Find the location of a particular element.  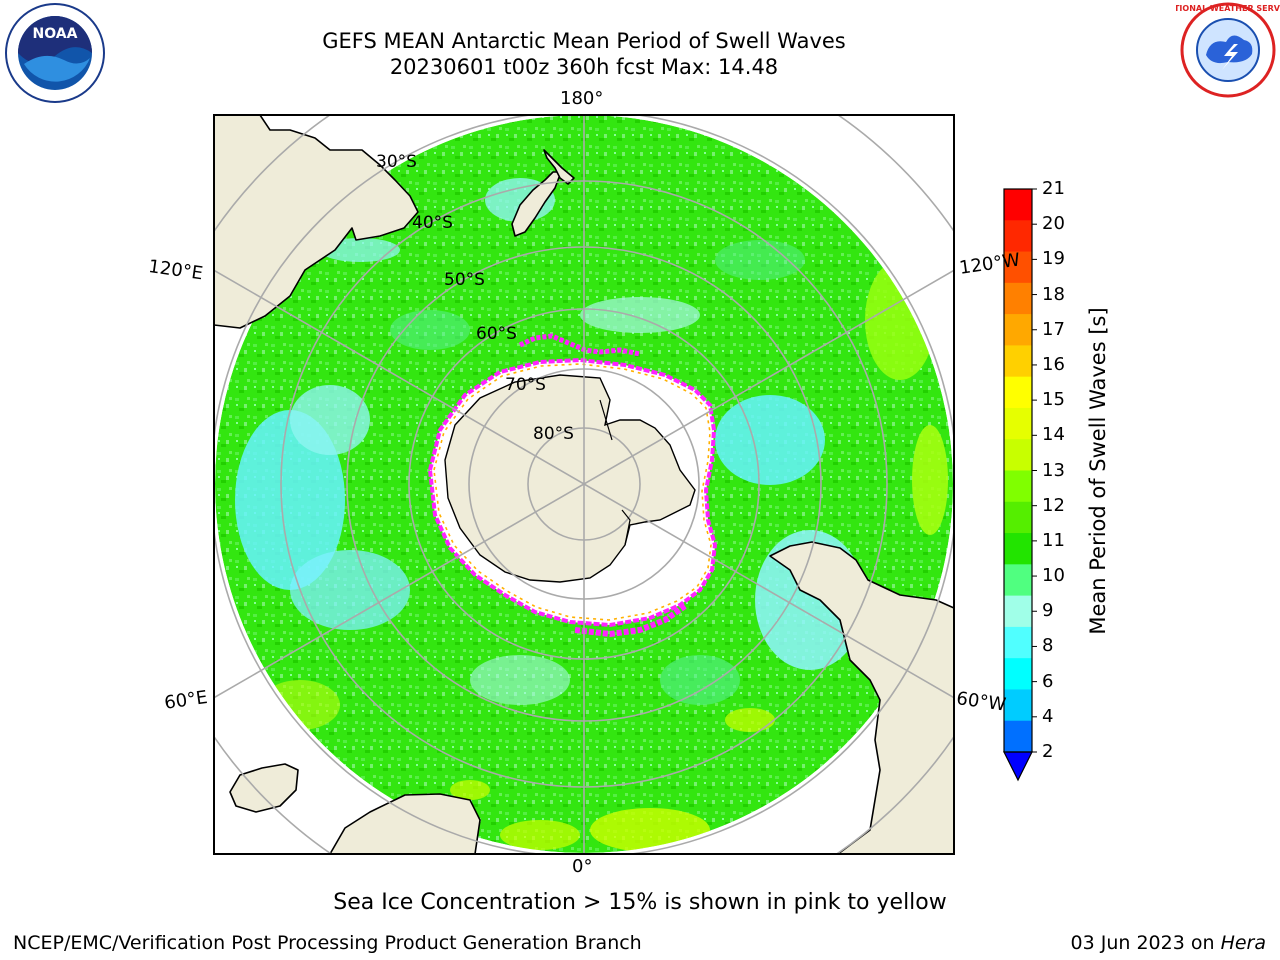

lat-label-30s: 30°S is located at coordinates (396, 162).